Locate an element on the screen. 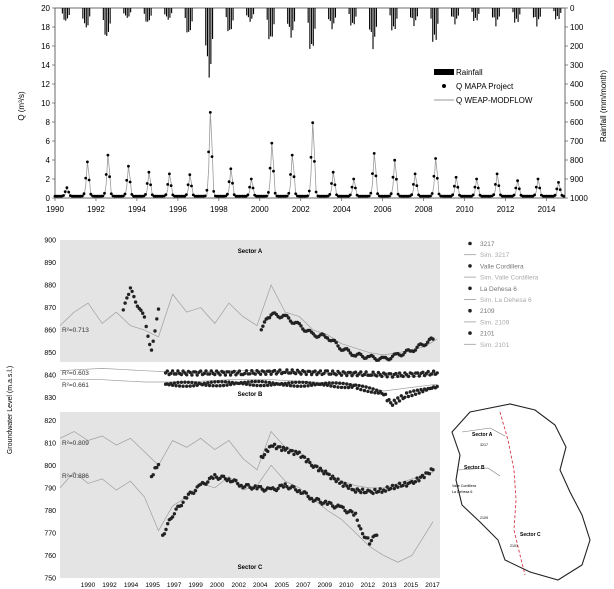 Image resolution: width=614 pixels, height=589 pixels. sector-b-label: Sector B is located at coordinates (250, 395).